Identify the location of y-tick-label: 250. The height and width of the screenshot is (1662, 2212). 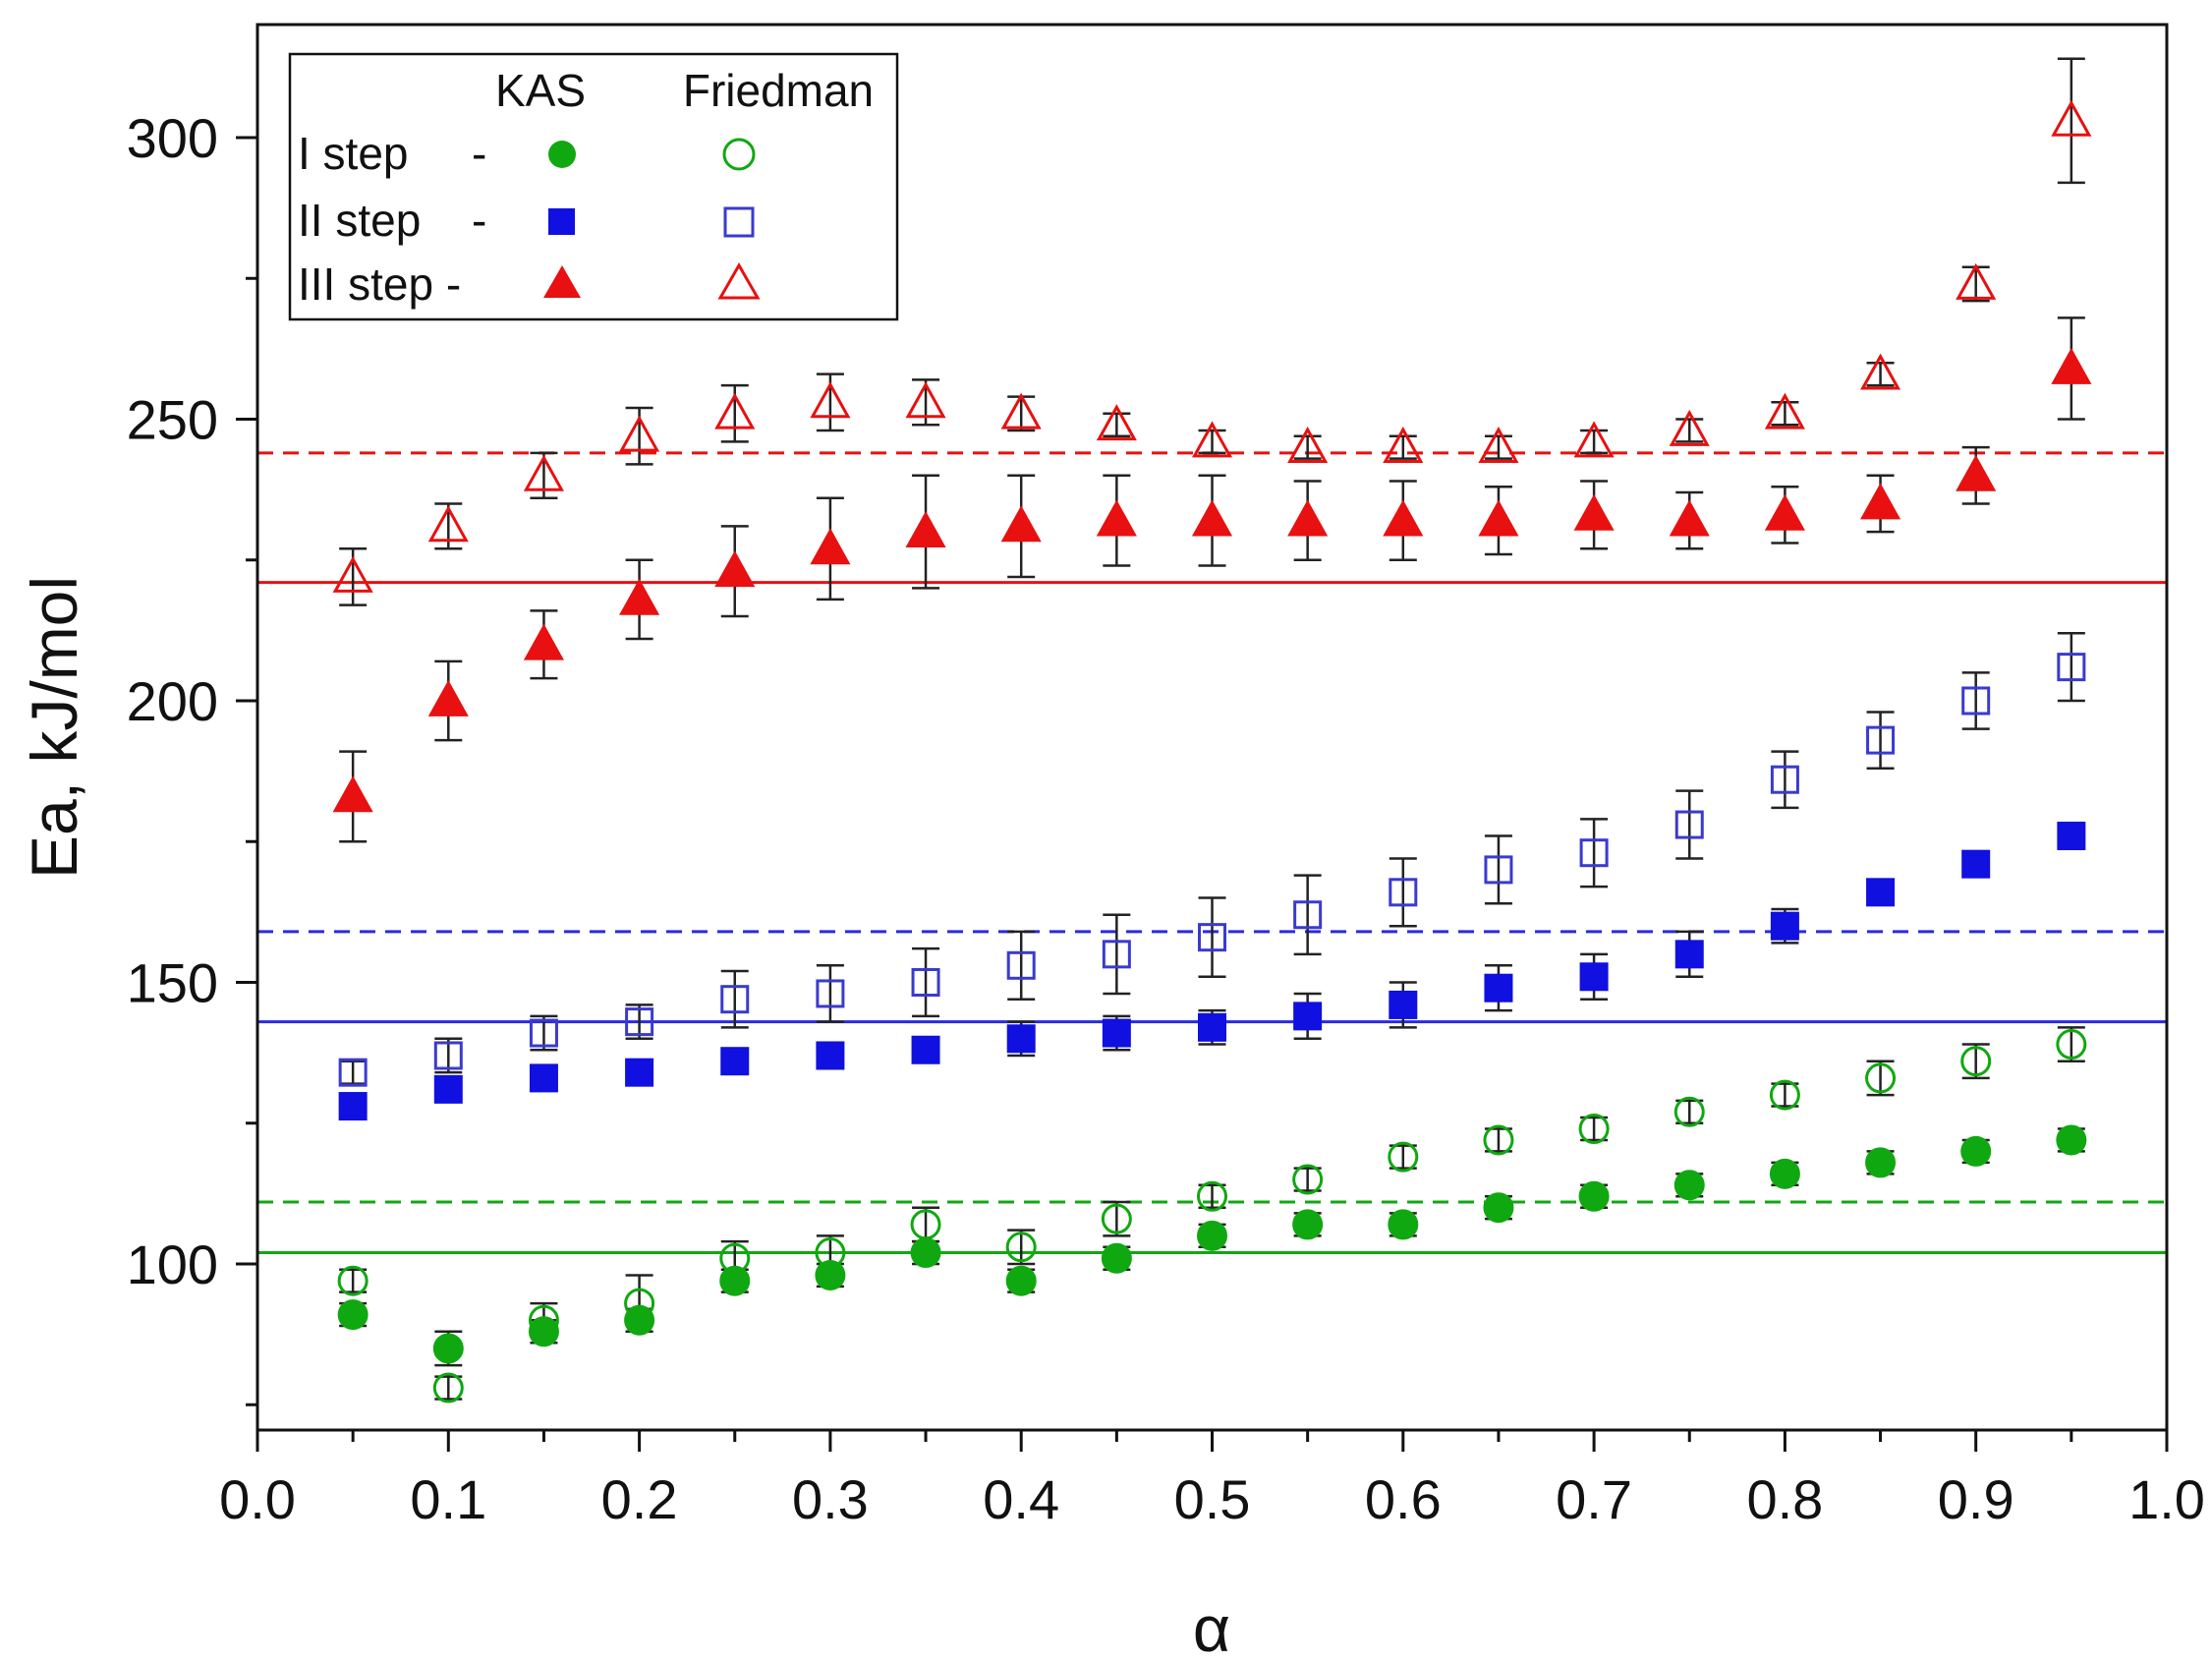
(172, 420).